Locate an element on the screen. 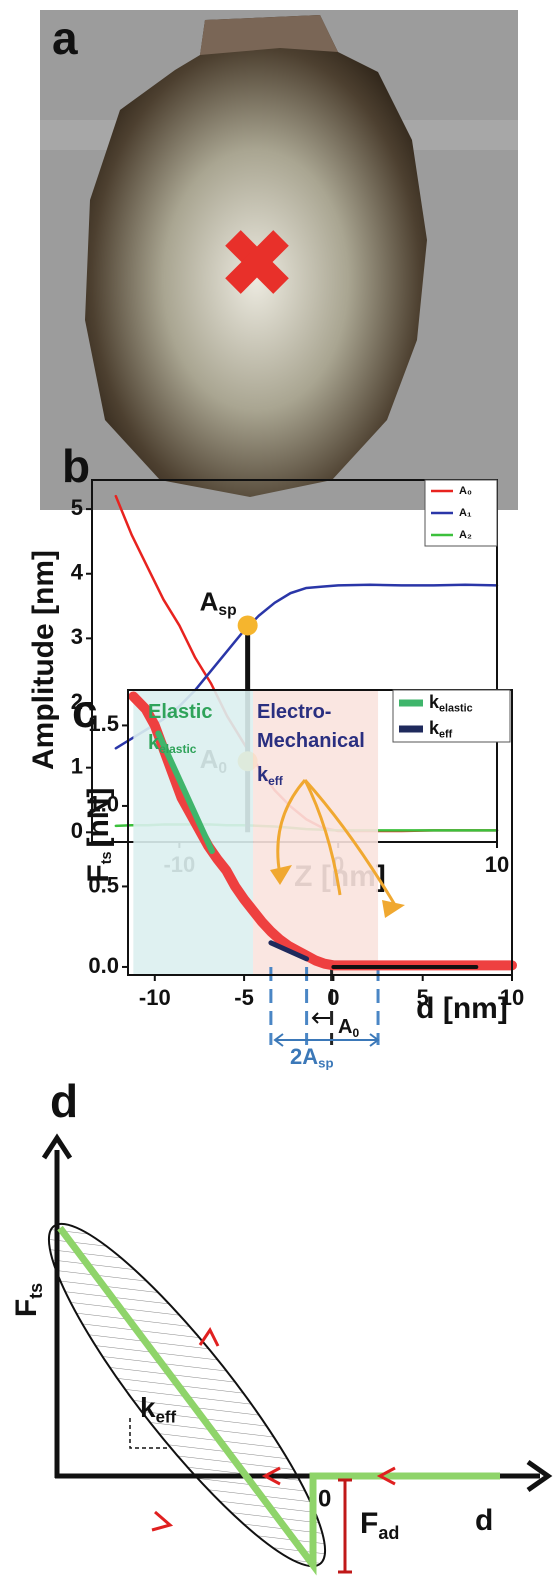 The image size is (558, 1581). y-axis-label: Amplitude [nm] is located at coordinates (43, 660).